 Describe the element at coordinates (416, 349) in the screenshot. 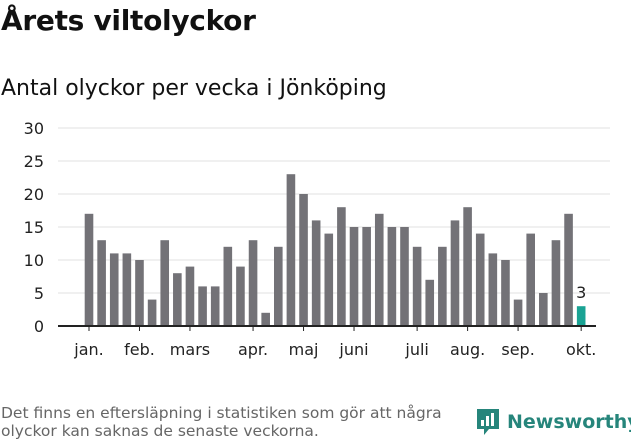

I see `x-tick-label: juli` at that location.